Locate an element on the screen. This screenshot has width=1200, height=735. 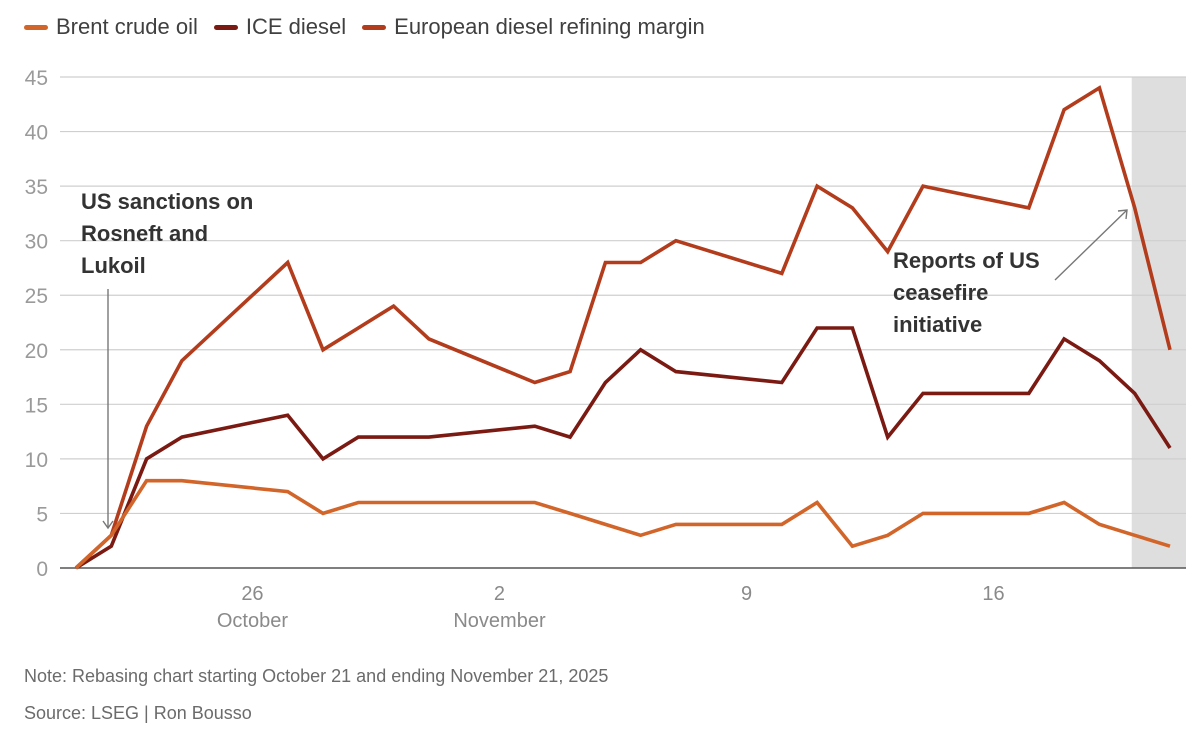
y-tick-label: 15 is located at coordinates (36, 405).